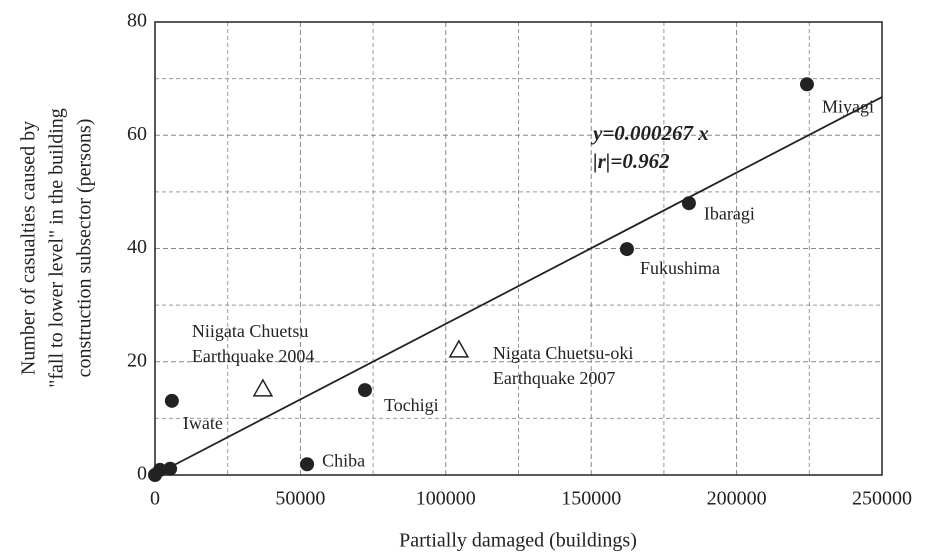  What do you see at coordinates (737, 499) in the screenshot?
I see `x-tick-label: 200000` at bounding box center [737, 499].